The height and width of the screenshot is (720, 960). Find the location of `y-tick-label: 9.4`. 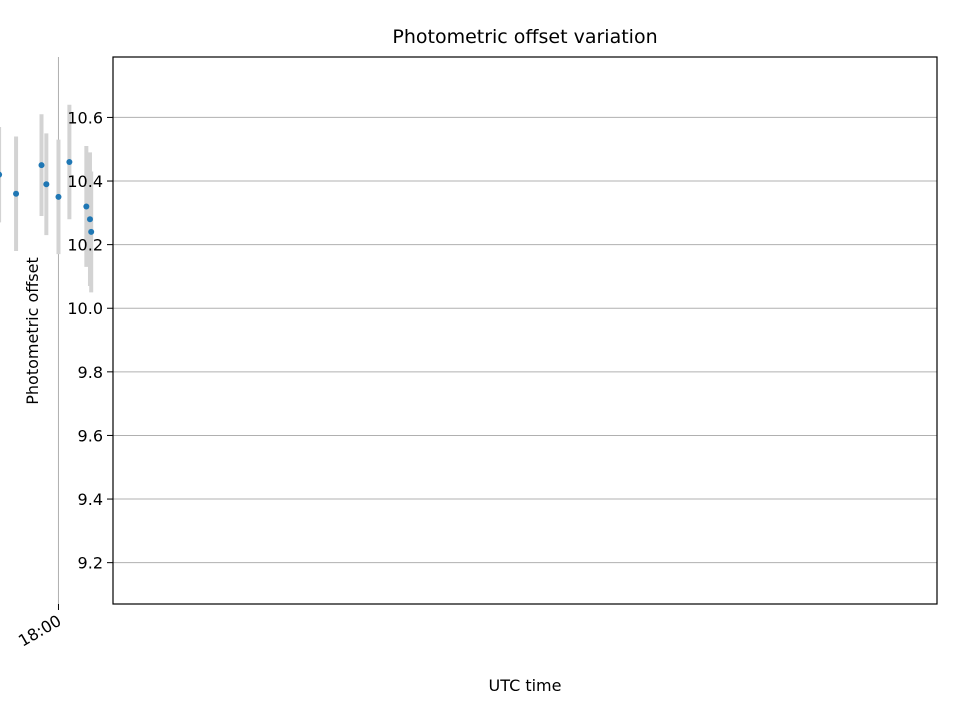

y-tick-label: 9.4 is located at coordinates (90, 499).